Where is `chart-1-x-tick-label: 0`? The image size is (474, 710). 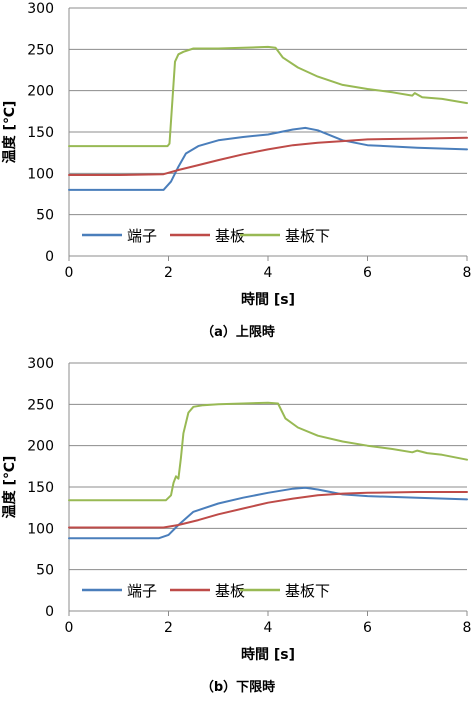
chart-1-x-tick-label: 0 is located at coordinates (69, 628).